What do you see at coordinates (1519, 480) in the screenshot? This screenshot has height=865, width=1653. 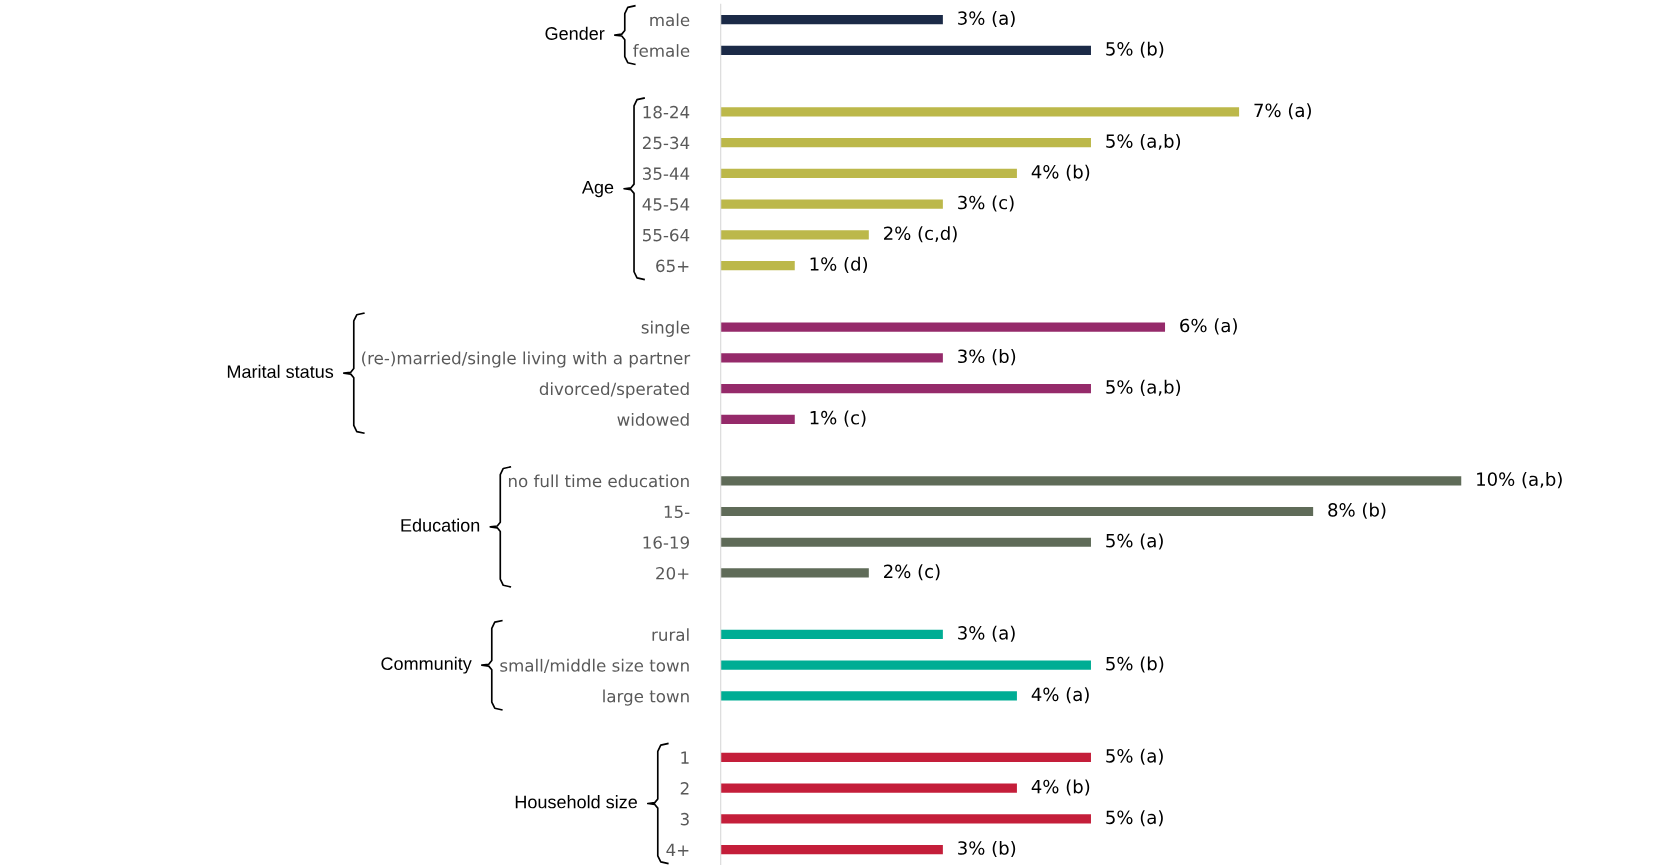 I see `data-label: 10% (a,b)` at bounding box center [1519, 480].